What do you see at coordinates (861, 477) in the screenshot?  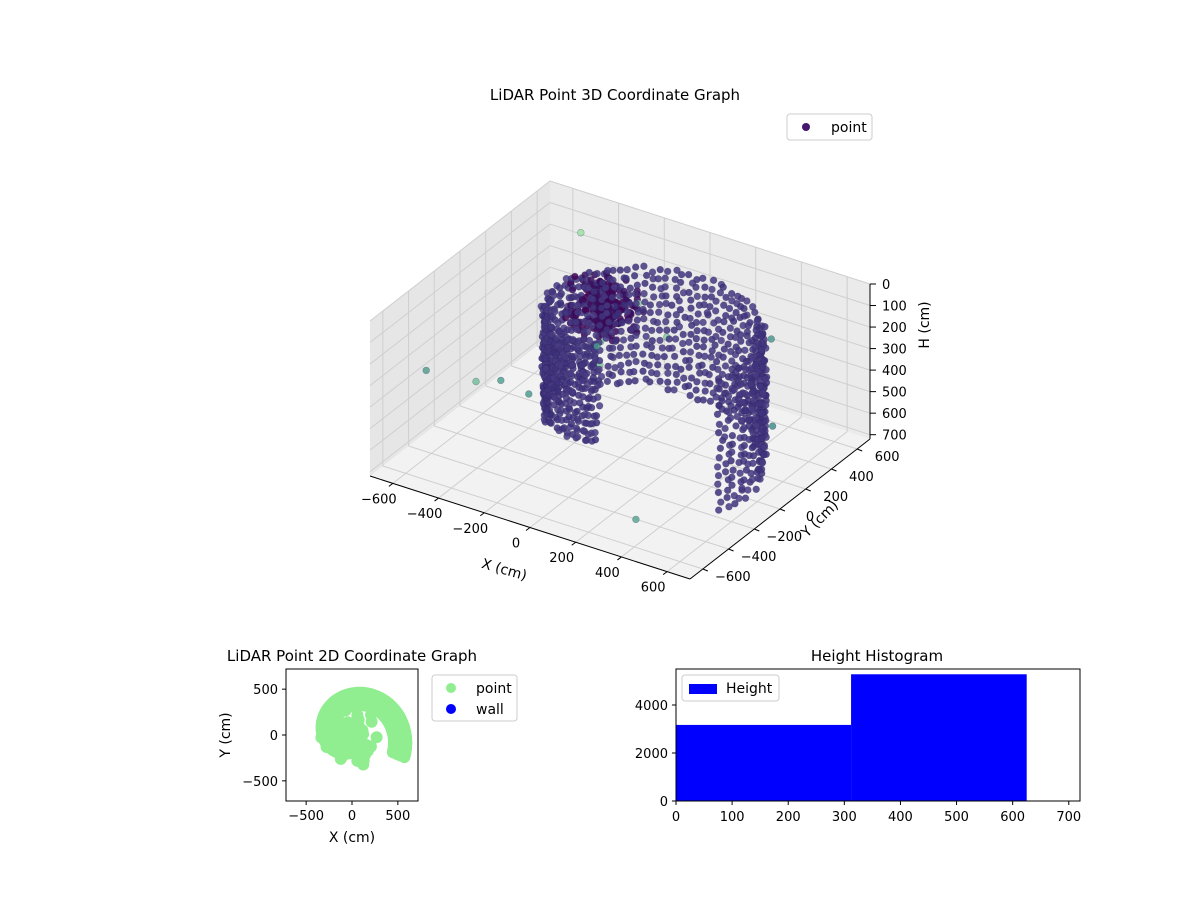 I see `y-tick-label-3d: 400` at bounding box center [861, 477].